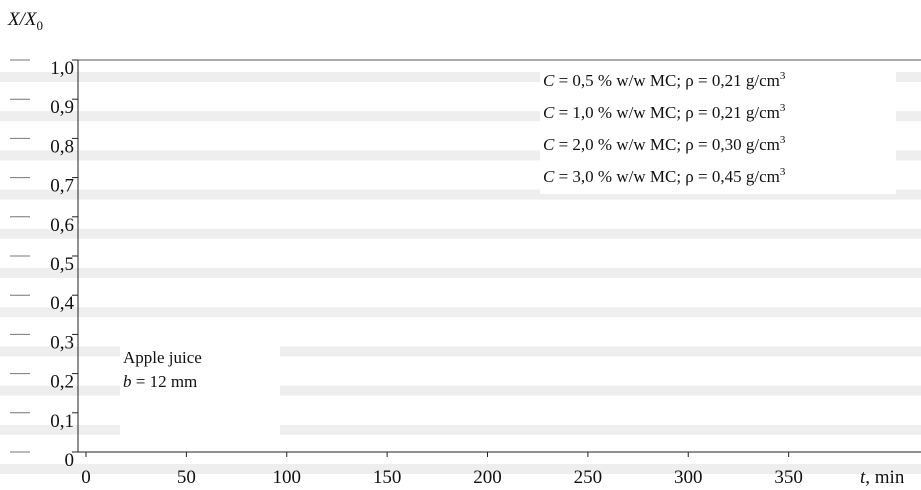 The image size is (921, 490). Describe the element at coordinates (287, 477) in the screenshot. I see `x-tick-label: 100` at that location.